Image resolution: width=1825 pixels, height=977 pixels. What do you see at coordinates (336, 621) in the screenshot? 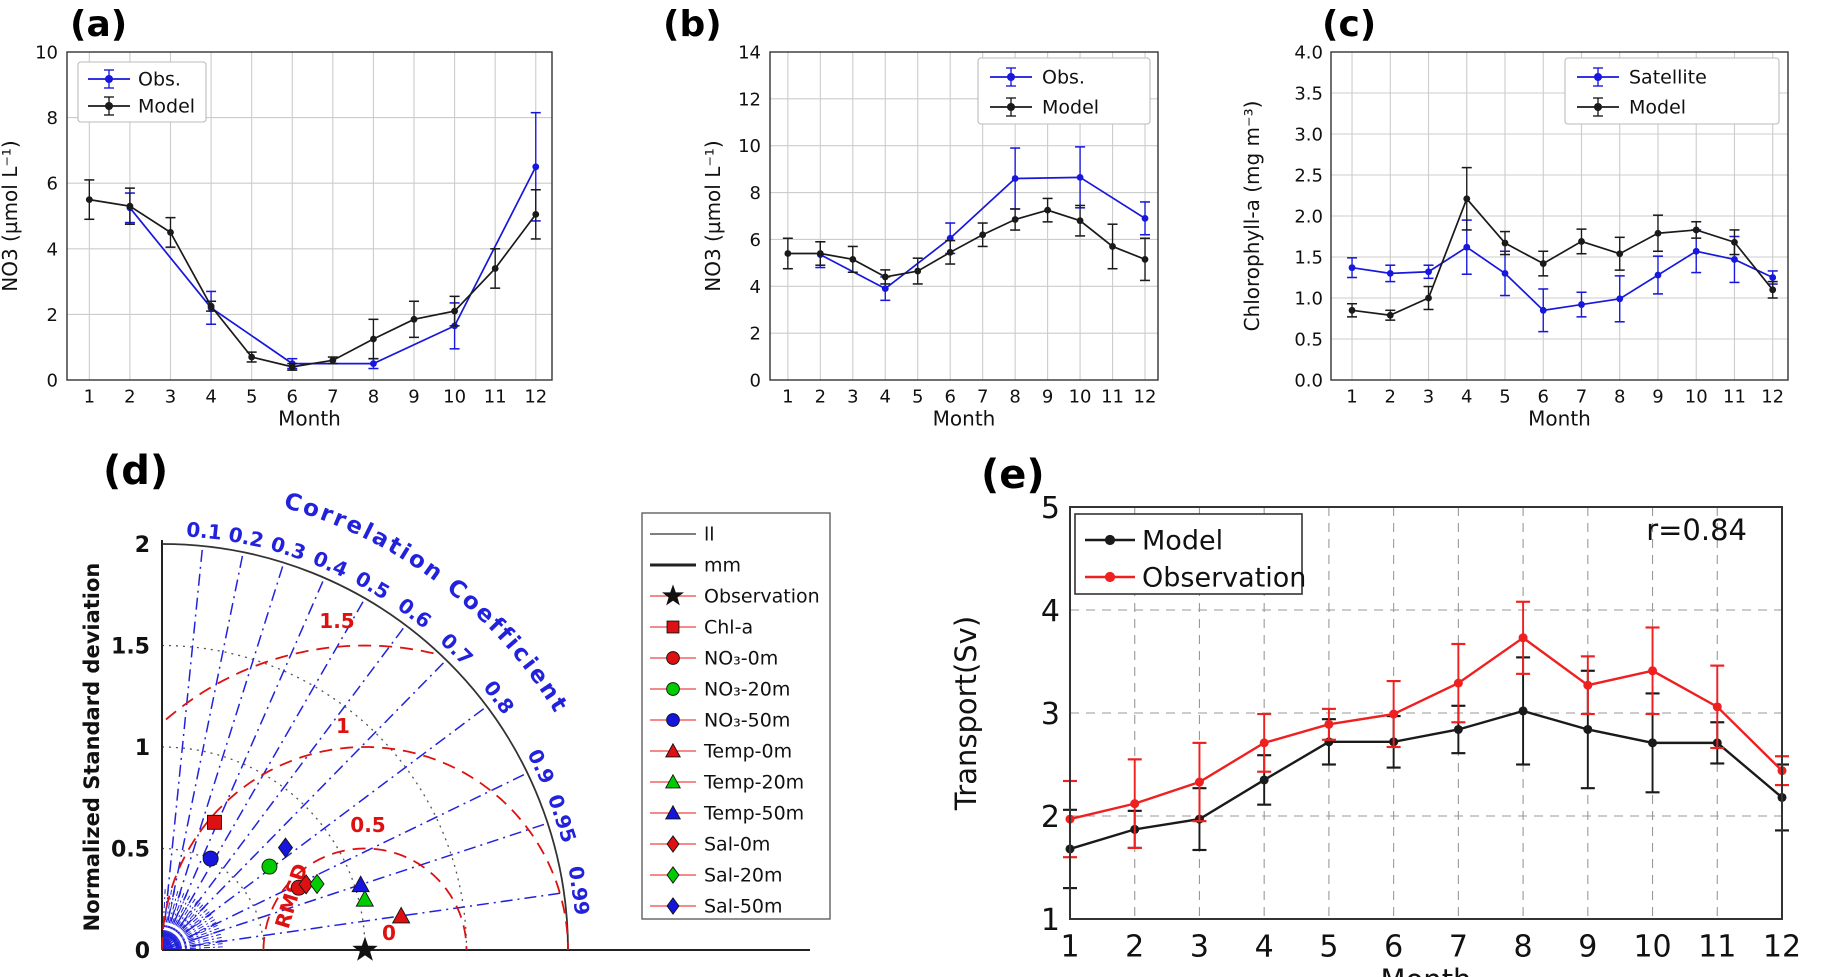
I see `rmsd-arc-label: 1.5` at bounding box center [336, 621].